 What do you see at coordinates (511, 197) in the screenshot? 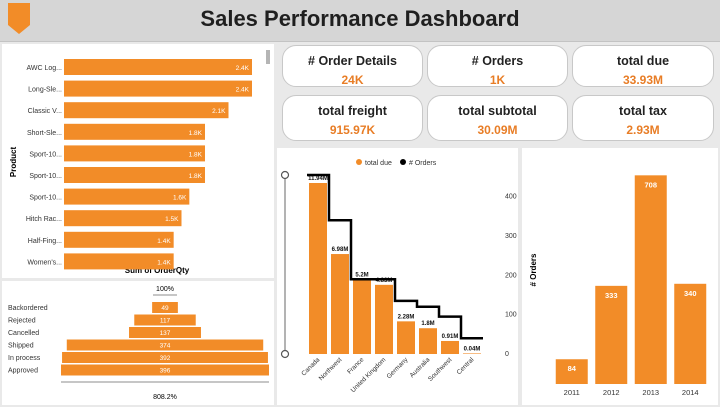
I see `y2-tick-label: 400` at bounding box center [511, 197].